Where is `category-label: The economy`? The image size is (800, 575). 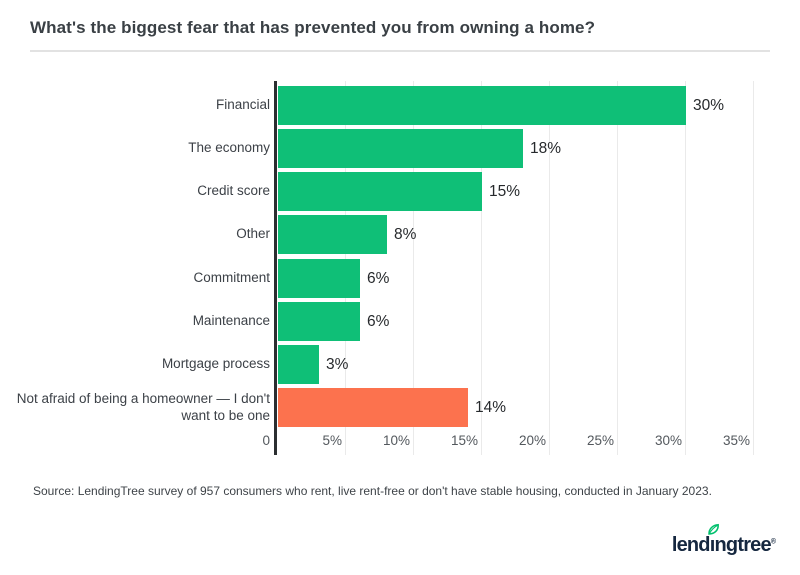 category-label: The economy is located at coordinates (229, 148).